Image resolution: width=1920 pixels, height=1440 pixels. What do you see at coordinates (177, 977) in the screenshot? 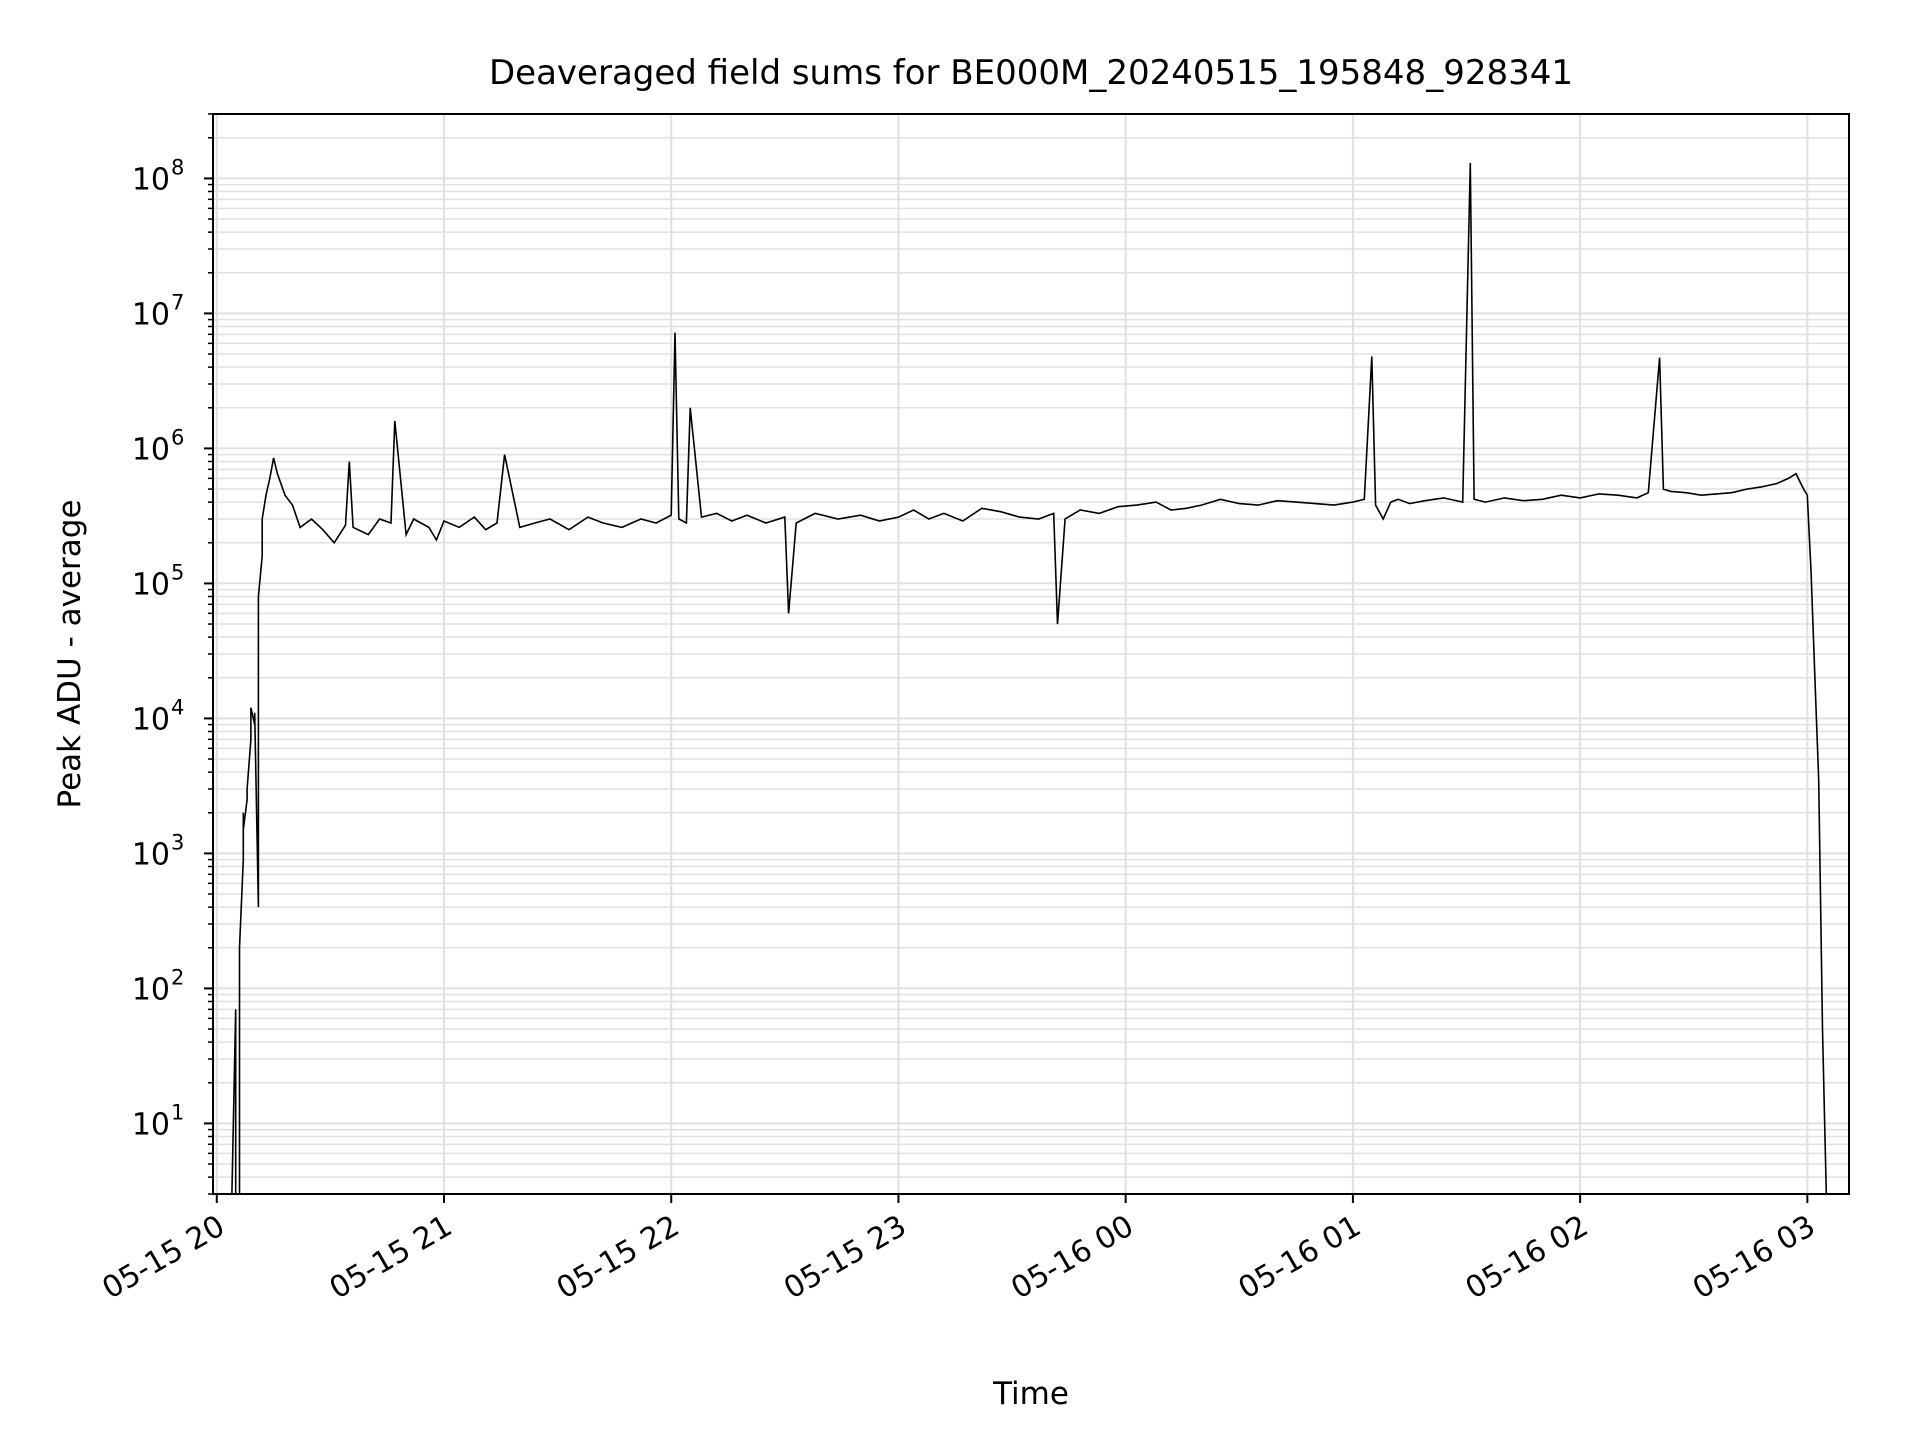
I see `y-tick-exponent: 2` at bounding box center [177, 977].